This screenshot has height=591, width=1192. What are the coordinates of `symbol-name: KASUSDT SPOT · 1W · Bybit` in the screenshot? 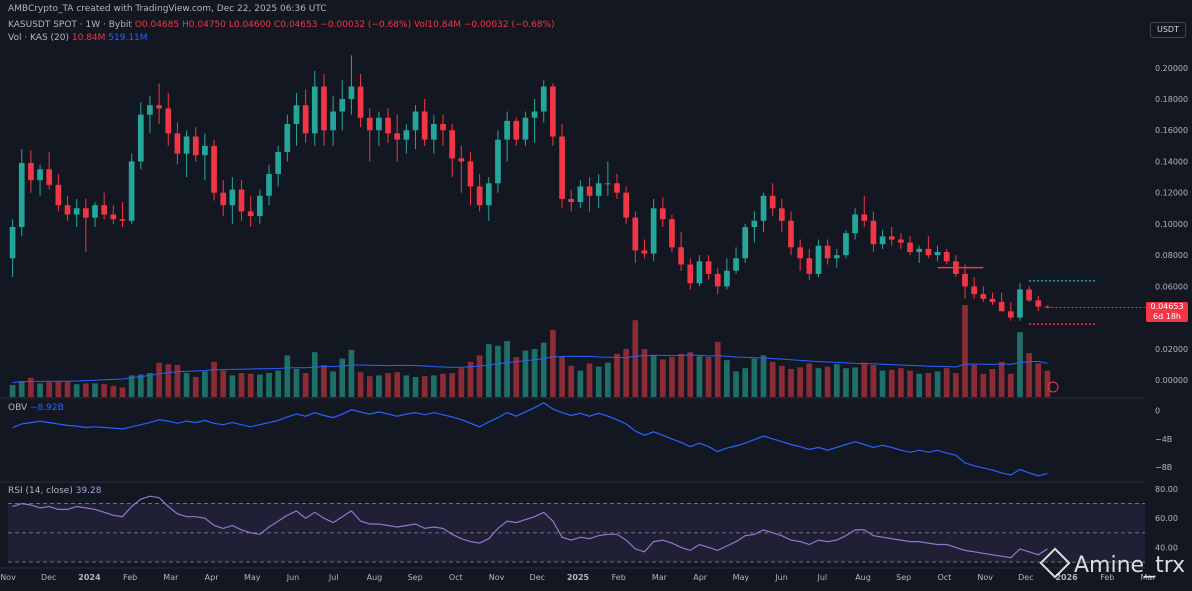 It's located at (70, 25).